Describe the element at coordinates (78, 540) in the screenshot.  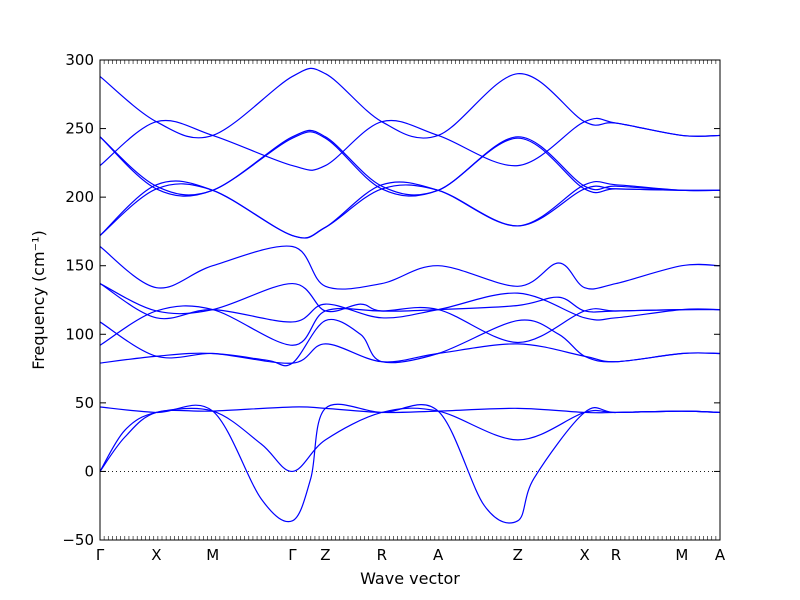
I see `y-tick-label: −50` at that location.